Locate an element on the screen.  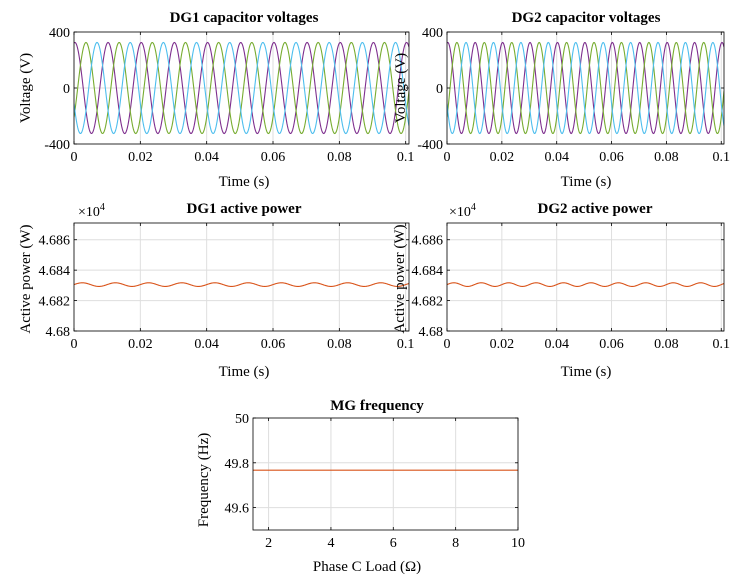
x-tick-label: 6 is located at coordinates (393, 543).